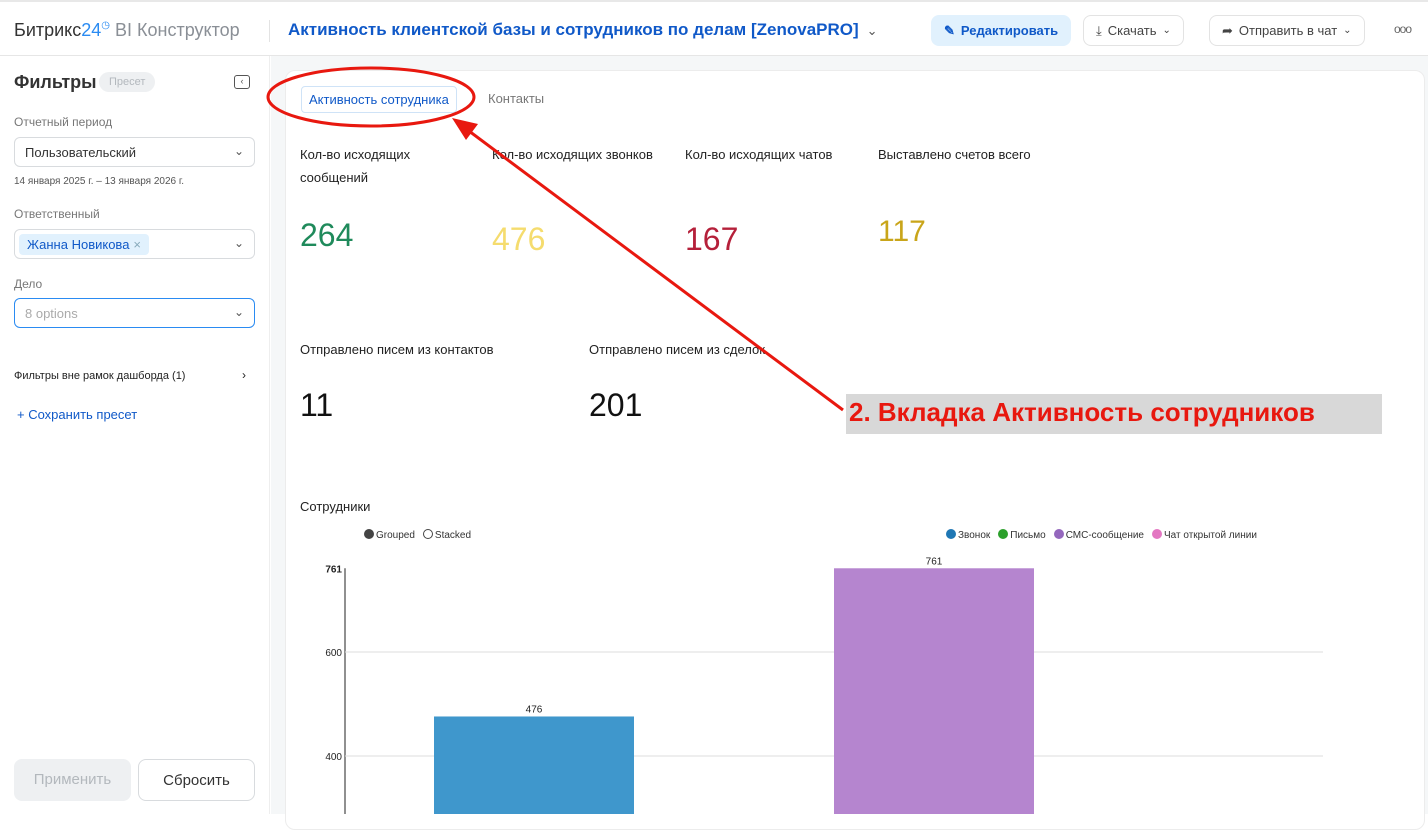 The width and height of the screenshot is (1428, 830). I want to click on save-preset-link: + Сохранить пресет, so click(77, 414).